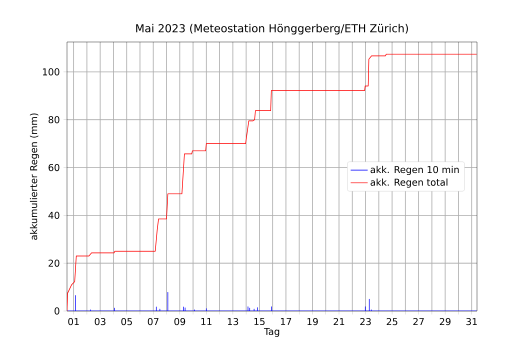 The image size is (530, 350). Describe the element at coordinates (418, 322) in the screenshot. I see `x-tick-label: 27` at that location.